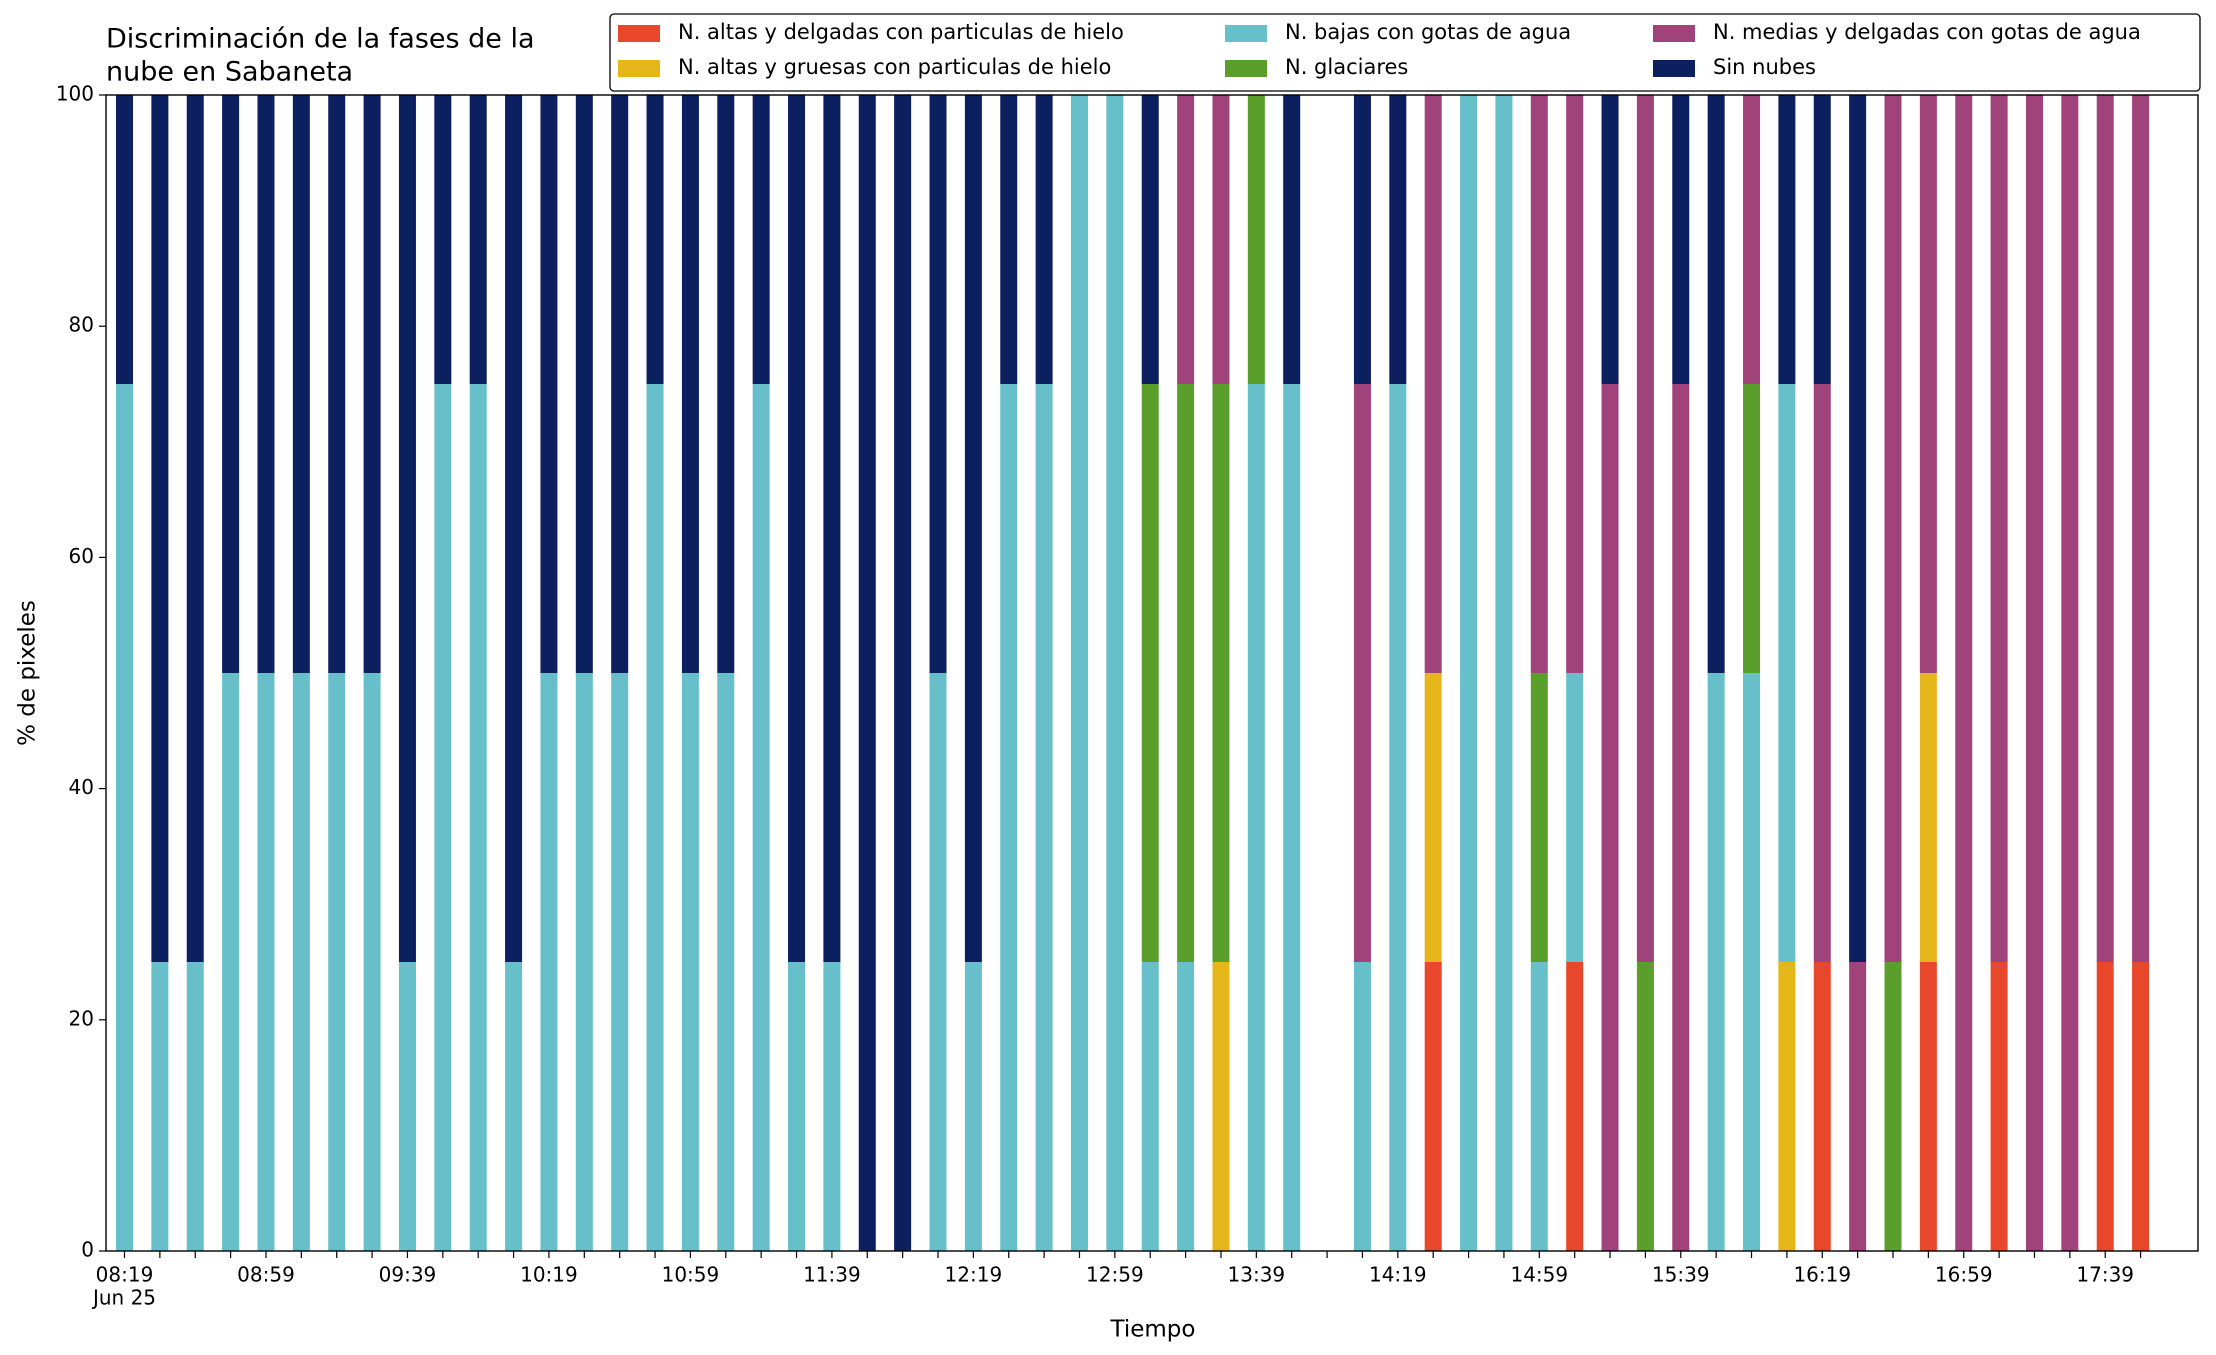 Image resolution: width=2216 pixels, height=1355 pixels. Describe the element at coordinates (1346, 67) in the screenshot. I see `legend-label: N. glaciares` at that location.